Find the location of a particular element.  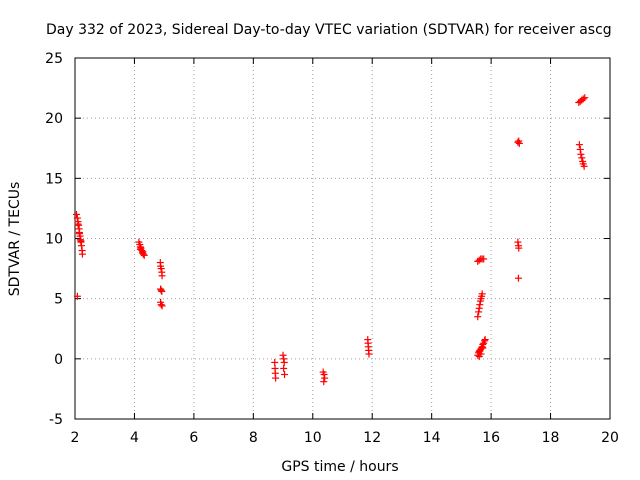

y-tick-label: 15 is located at coordinates (54, 179).